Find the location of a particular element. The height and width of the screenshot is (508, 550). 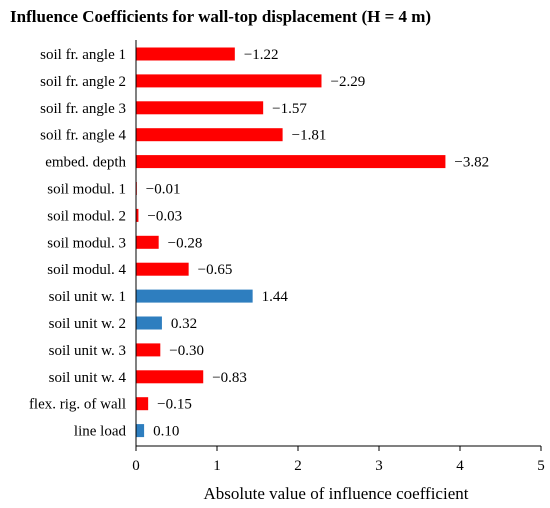

value-label-15: 0.10 is located at coordinates (166, 432).